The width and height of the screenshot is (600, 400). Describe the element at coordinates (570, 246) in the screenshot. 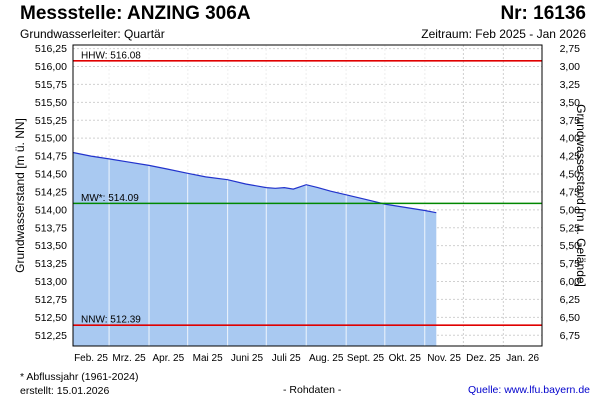

I see `y-tick-label-right: 5,50` at that location.